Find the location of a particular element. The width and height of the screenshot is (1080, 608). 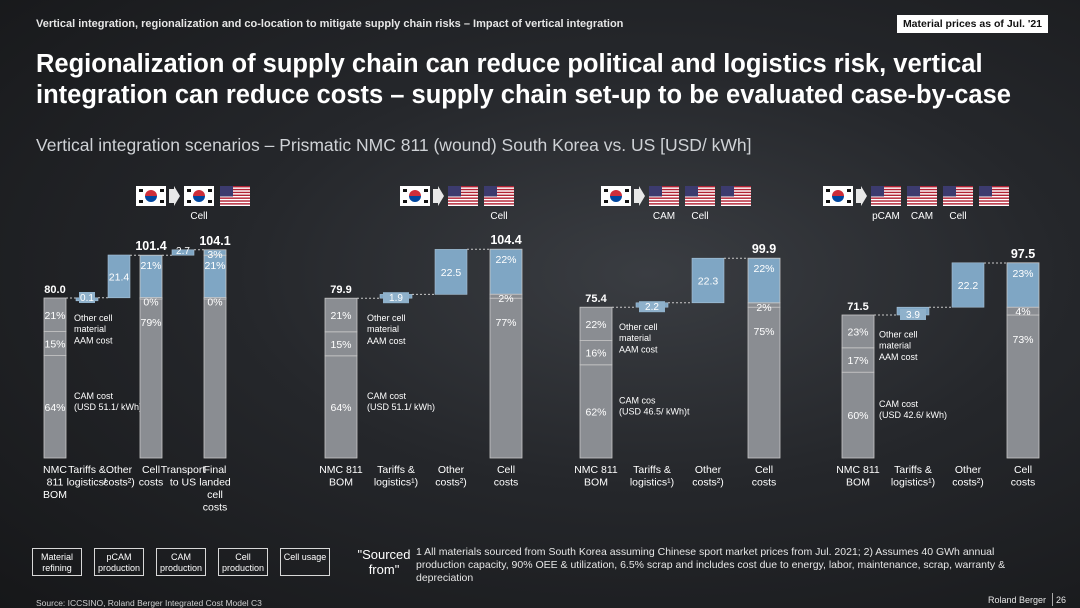

chart4-category-label: Cell is located at coordinates (1023, 470).